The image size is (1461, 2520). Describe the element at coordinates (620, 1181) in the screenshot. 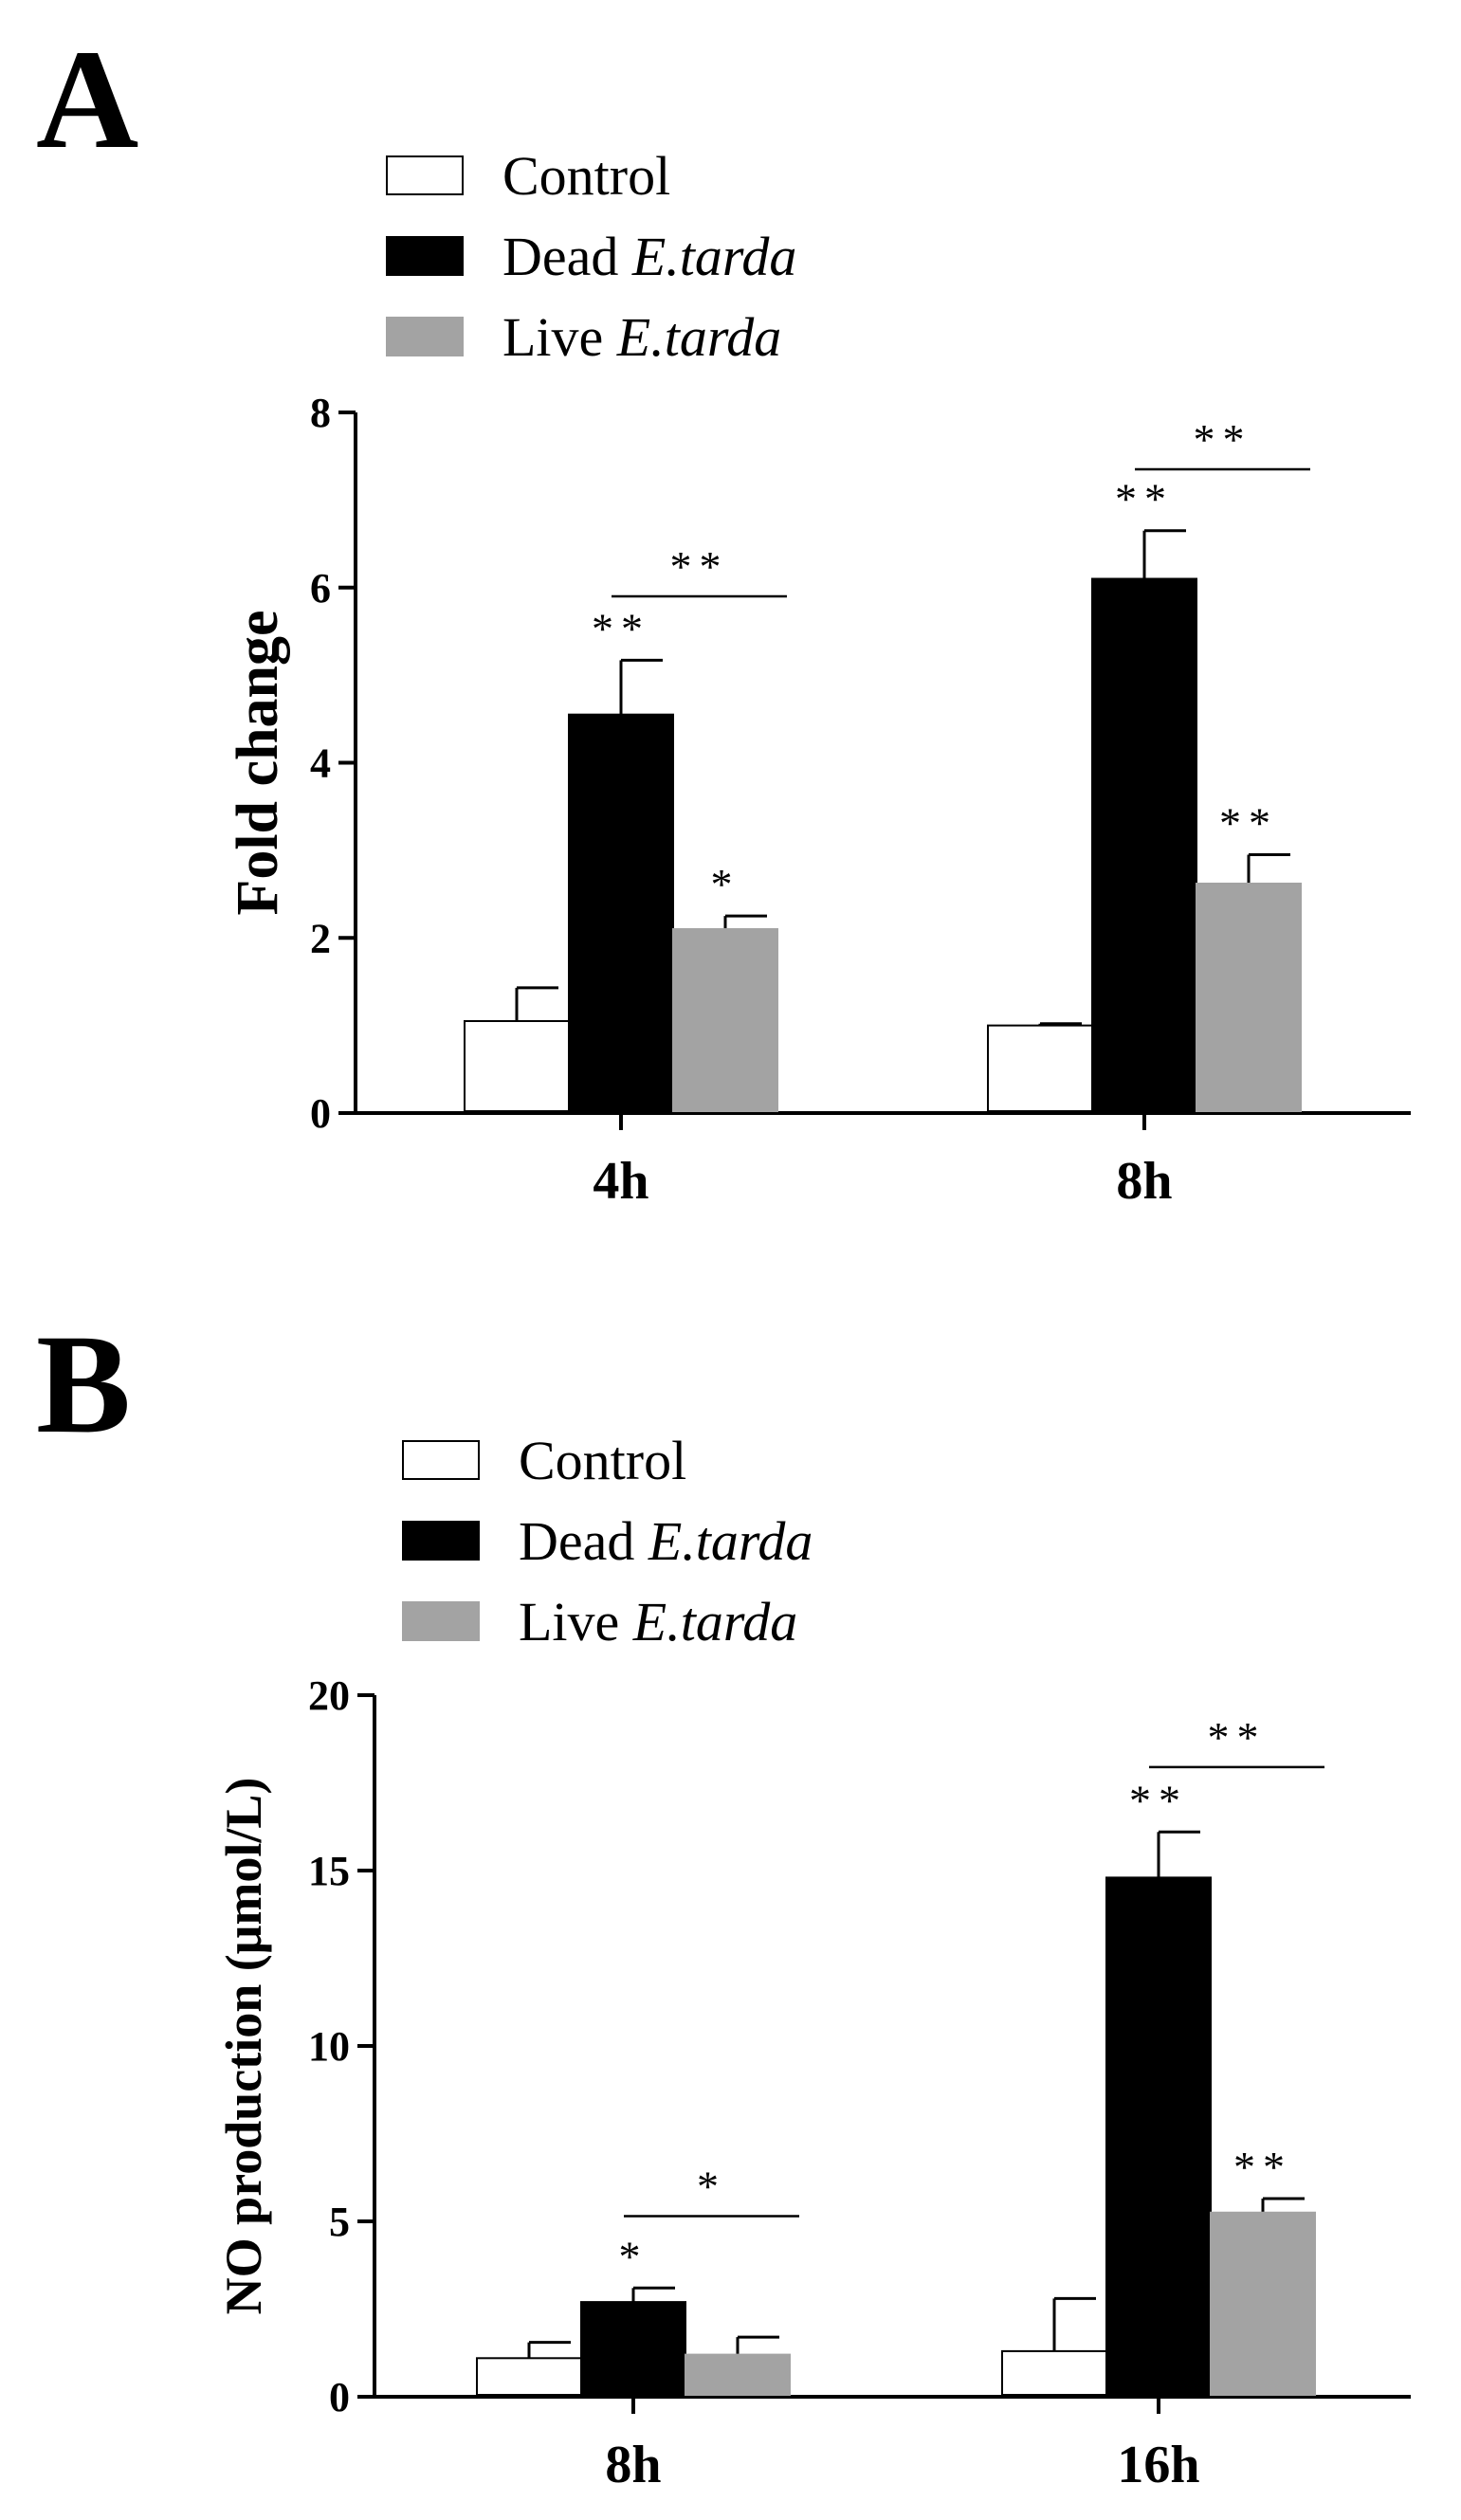

I see `x-category-label-4h: 4h` at that location.